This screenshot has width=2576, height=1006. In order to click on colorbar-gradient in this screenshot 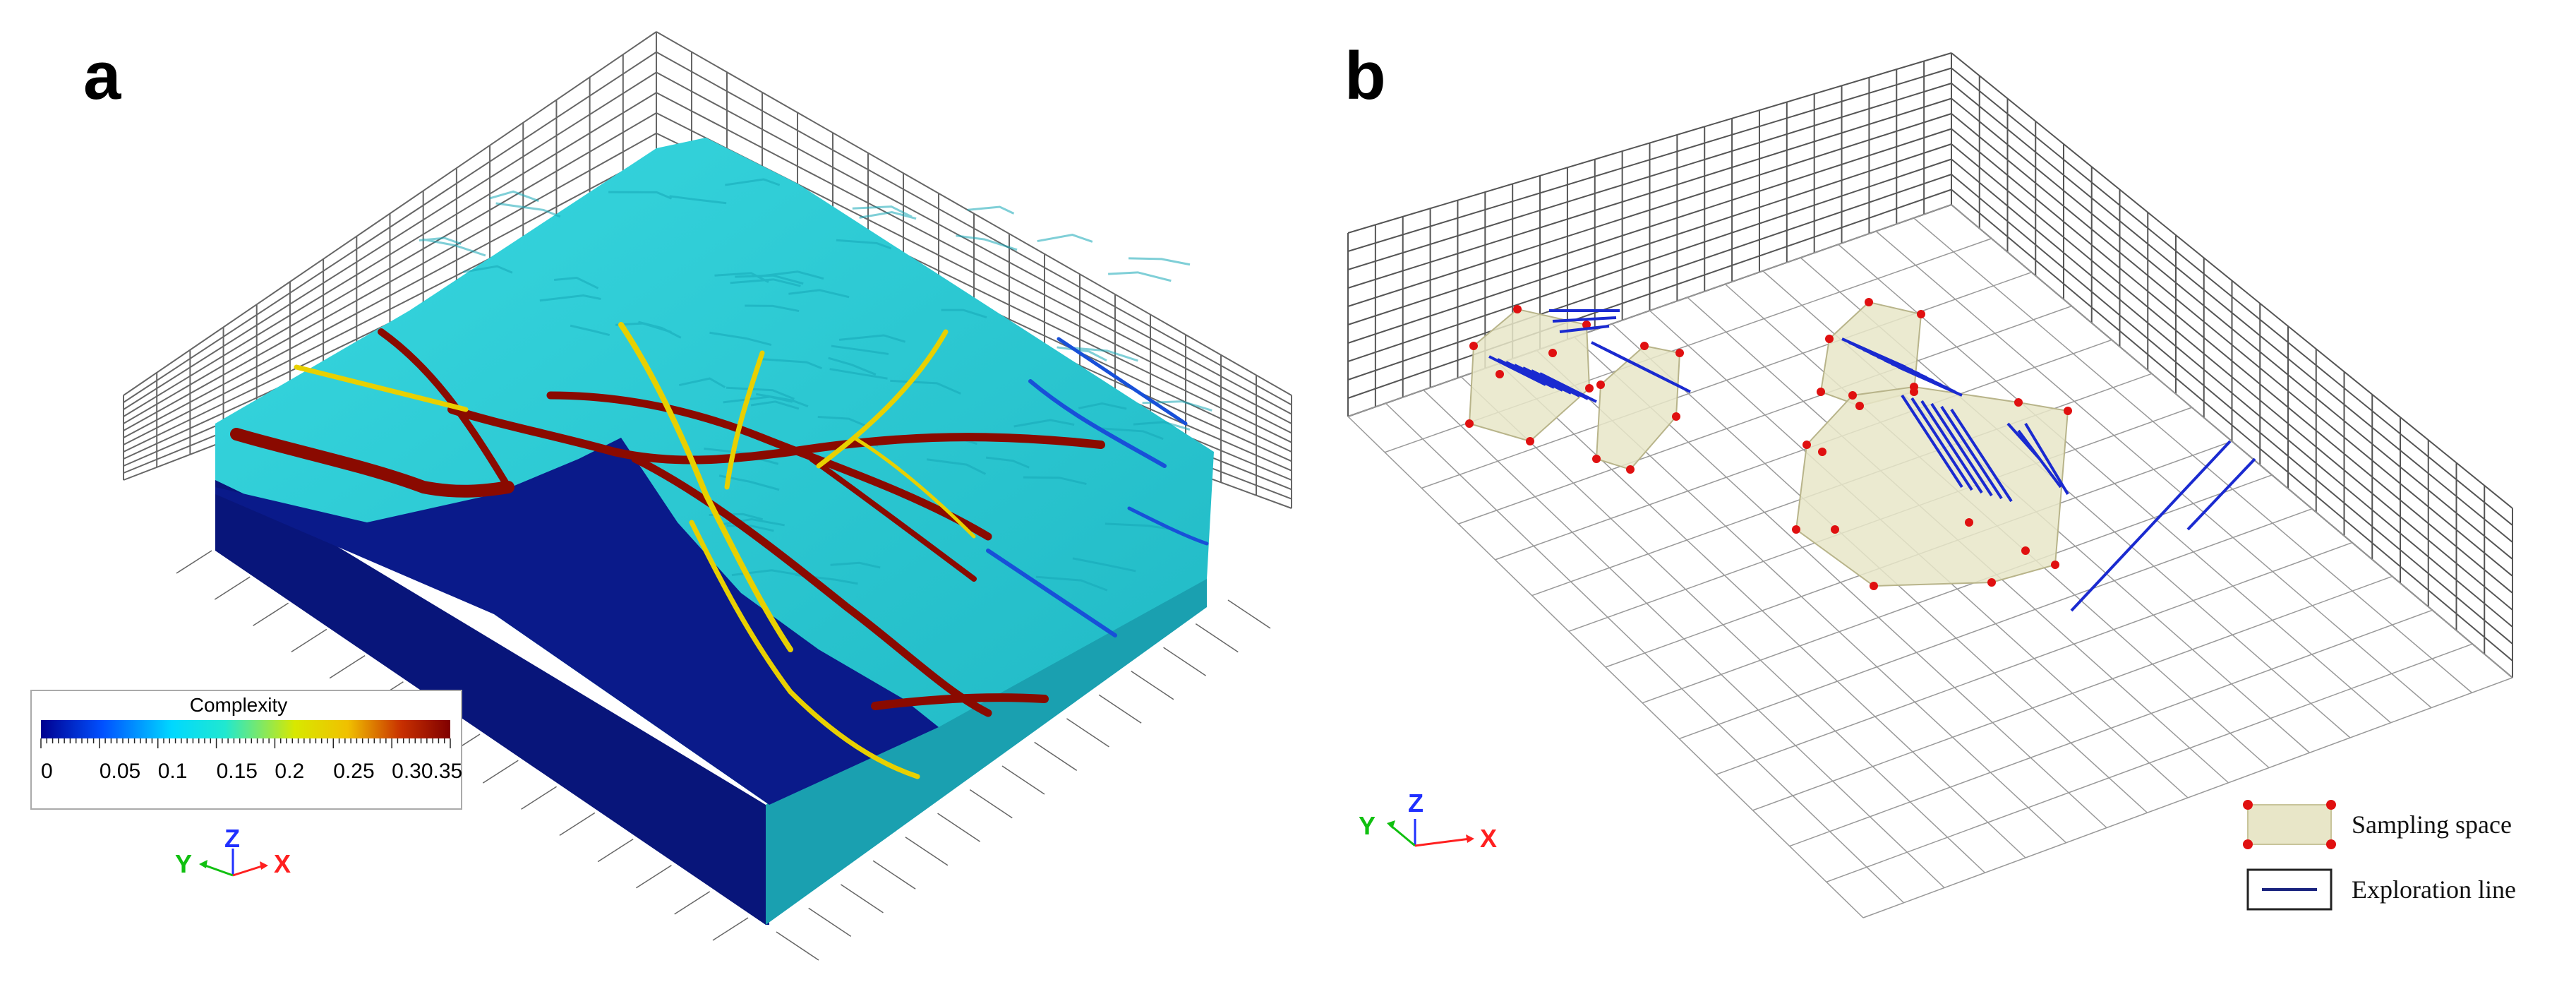, I will do `click(245, 729)`.